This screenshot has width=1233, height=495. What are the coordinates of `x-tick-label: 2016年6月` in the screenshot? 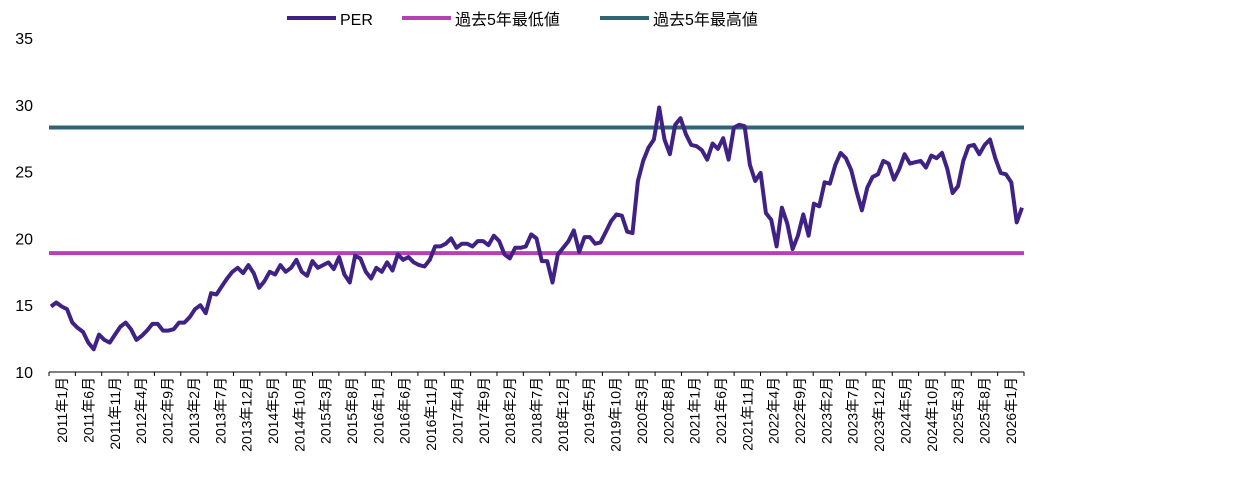 It's located at (405, 410).